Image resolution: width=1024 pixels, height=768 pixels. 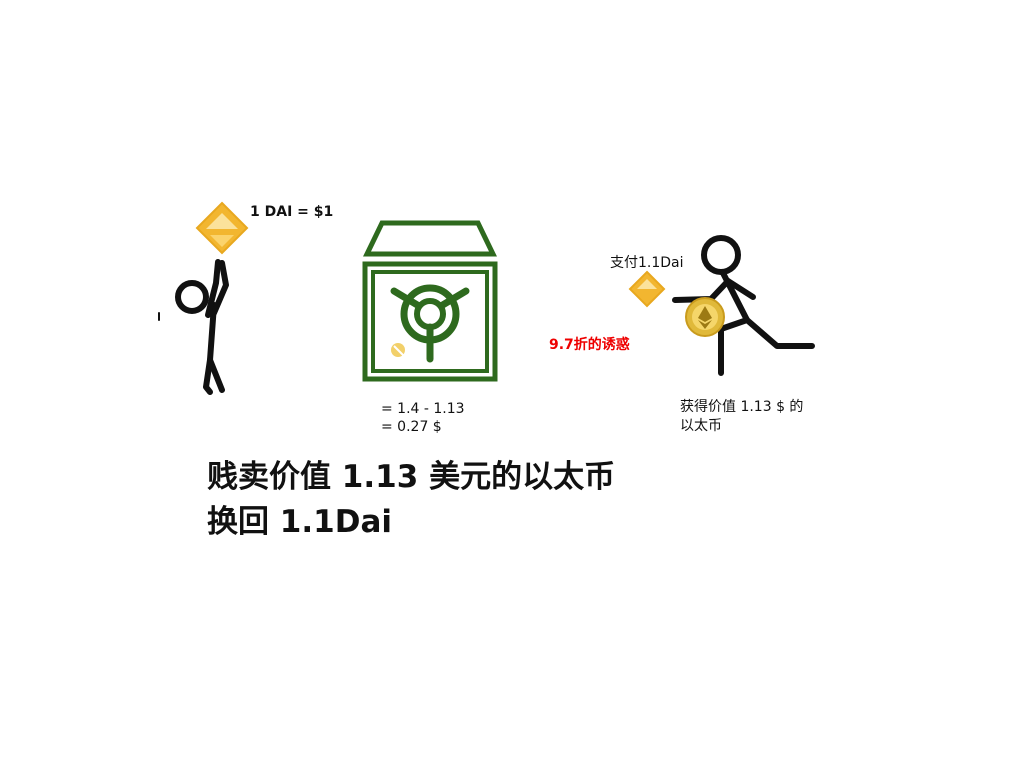 What do you see at coordinates (647, 263) in the screenshot?
I see `pay-label: 支付1.1Dai` at bounding box center [647, 263].